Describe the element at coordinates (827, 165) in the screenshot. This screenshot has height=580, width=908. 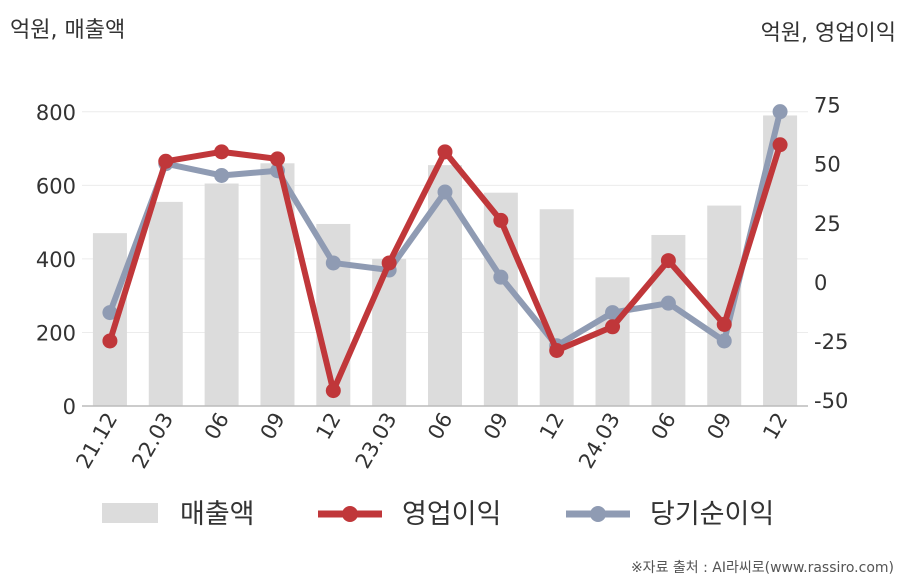
I see `right-tick-label: 50` at that location.